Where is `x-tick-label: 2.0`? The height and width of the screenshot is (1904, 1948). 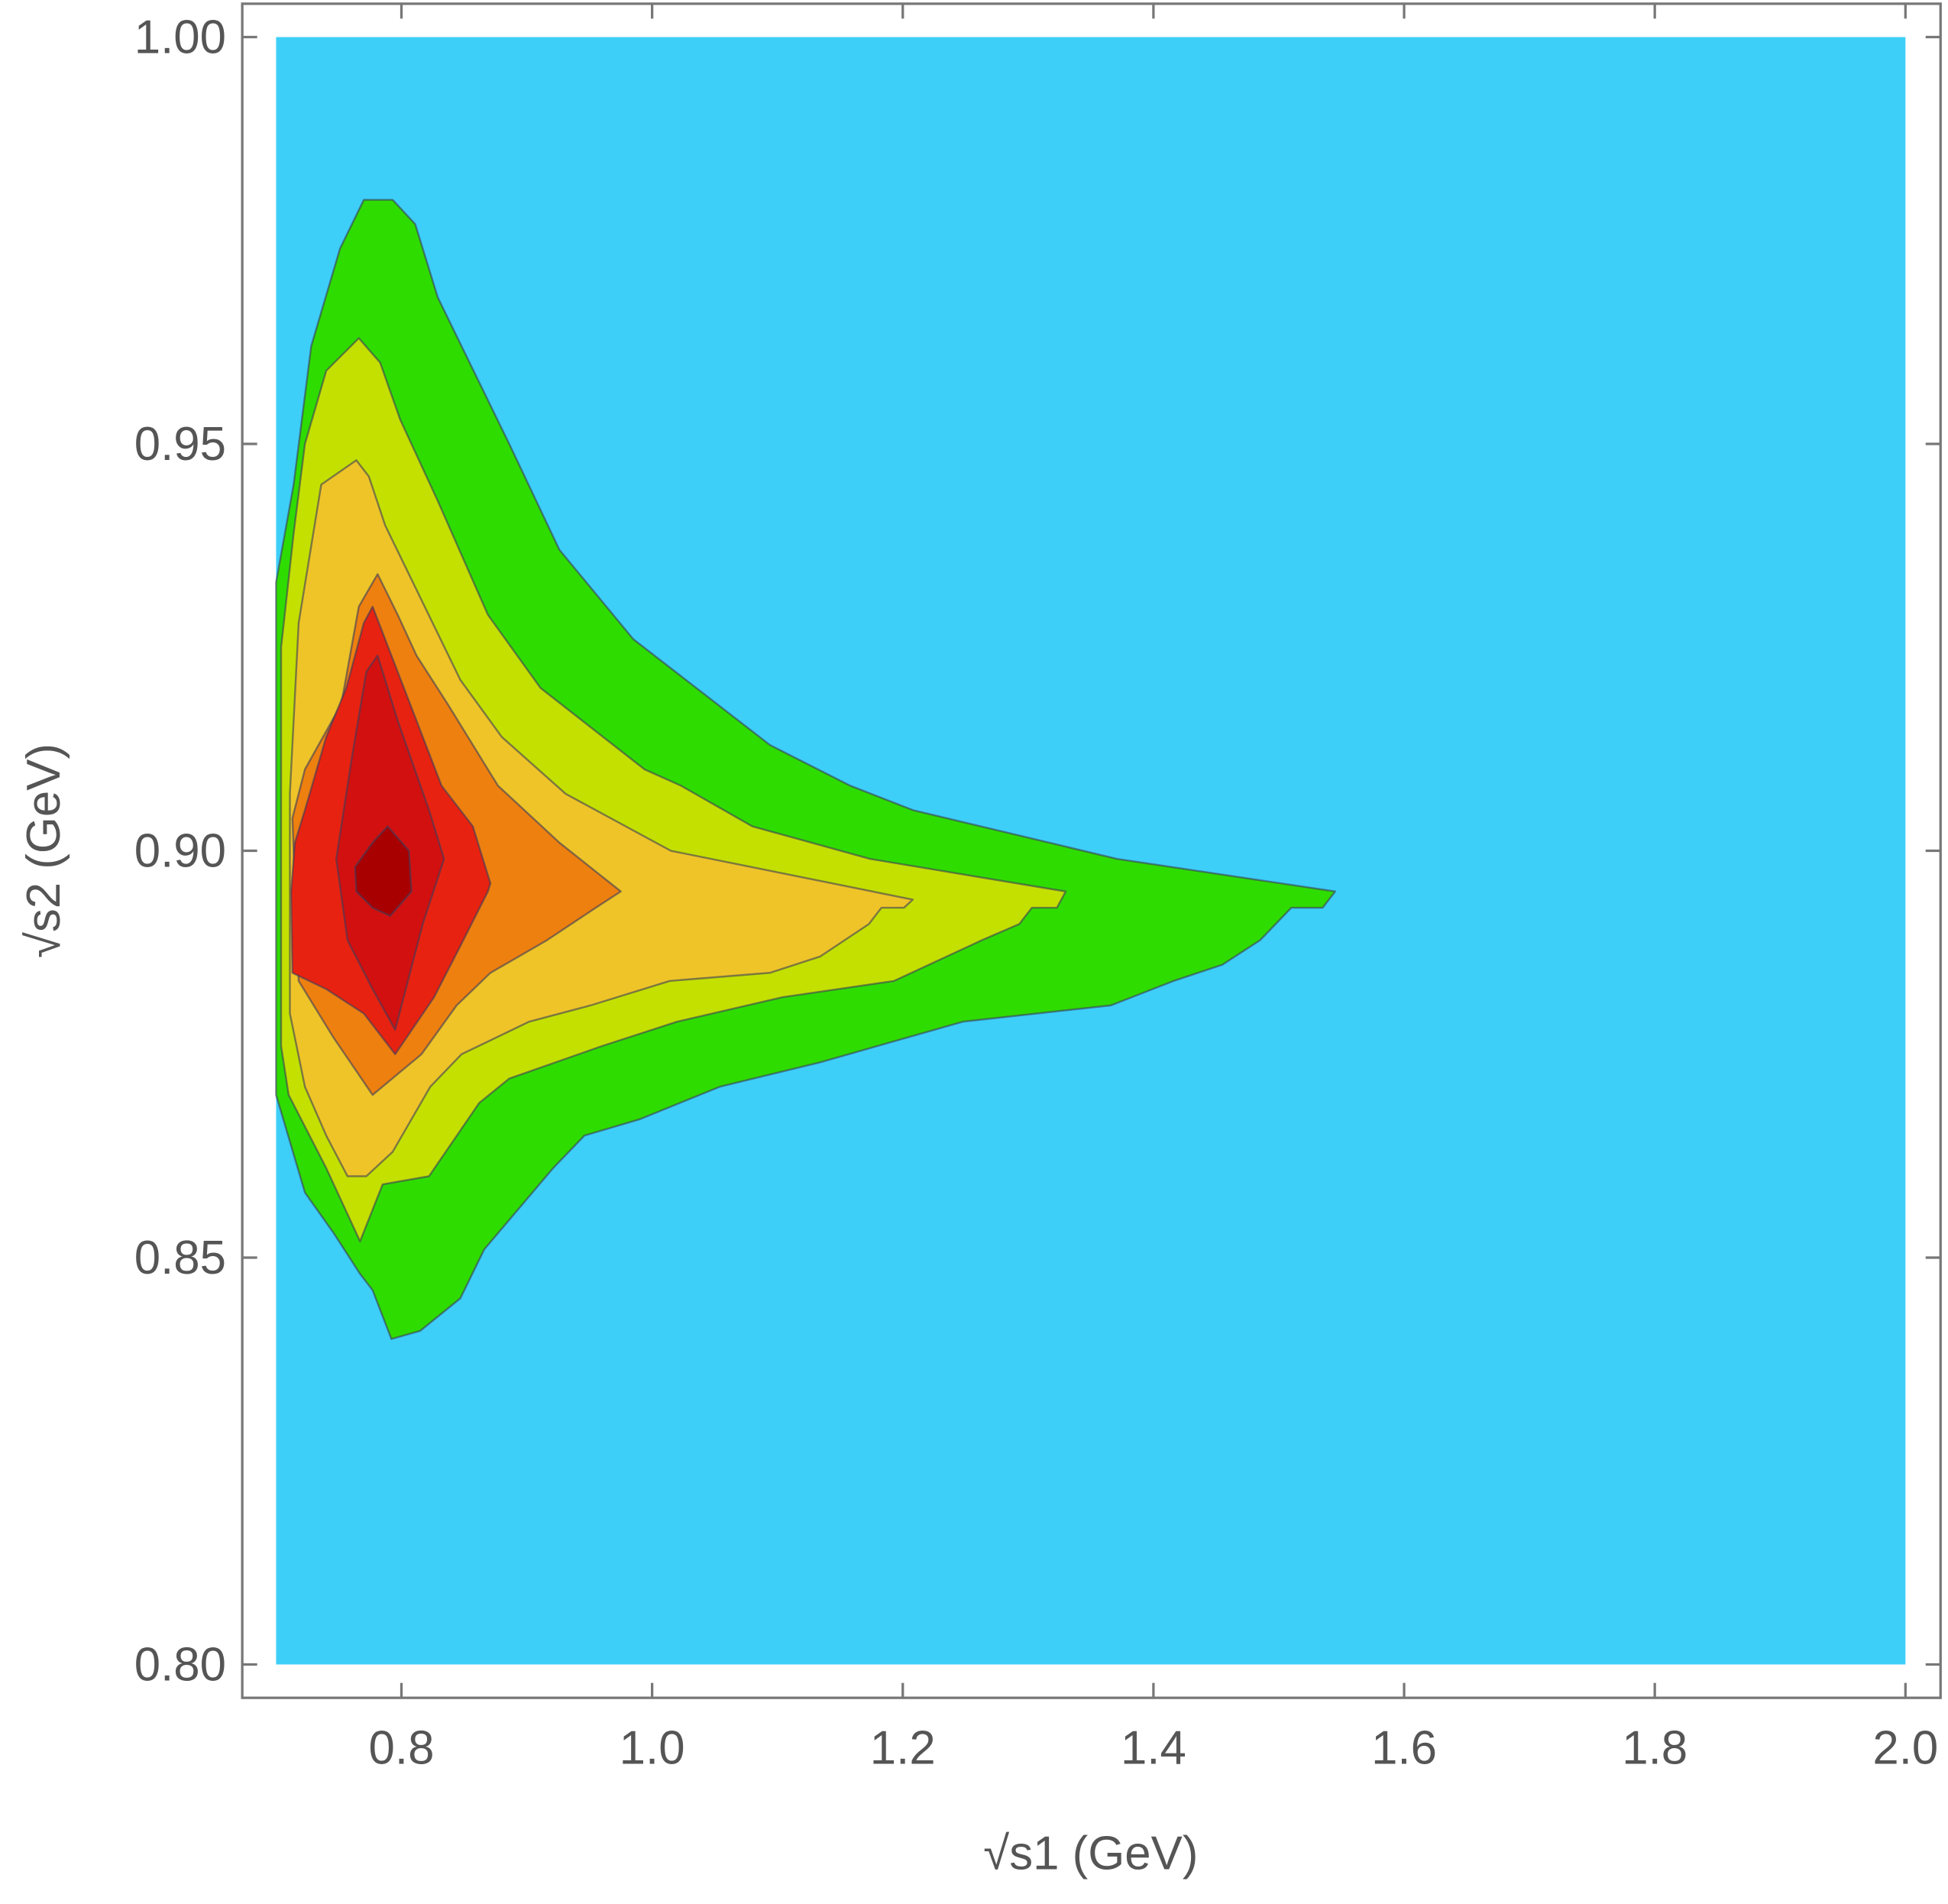
x-tick-label: 2.0 is located at coordinates (1905, 1747).